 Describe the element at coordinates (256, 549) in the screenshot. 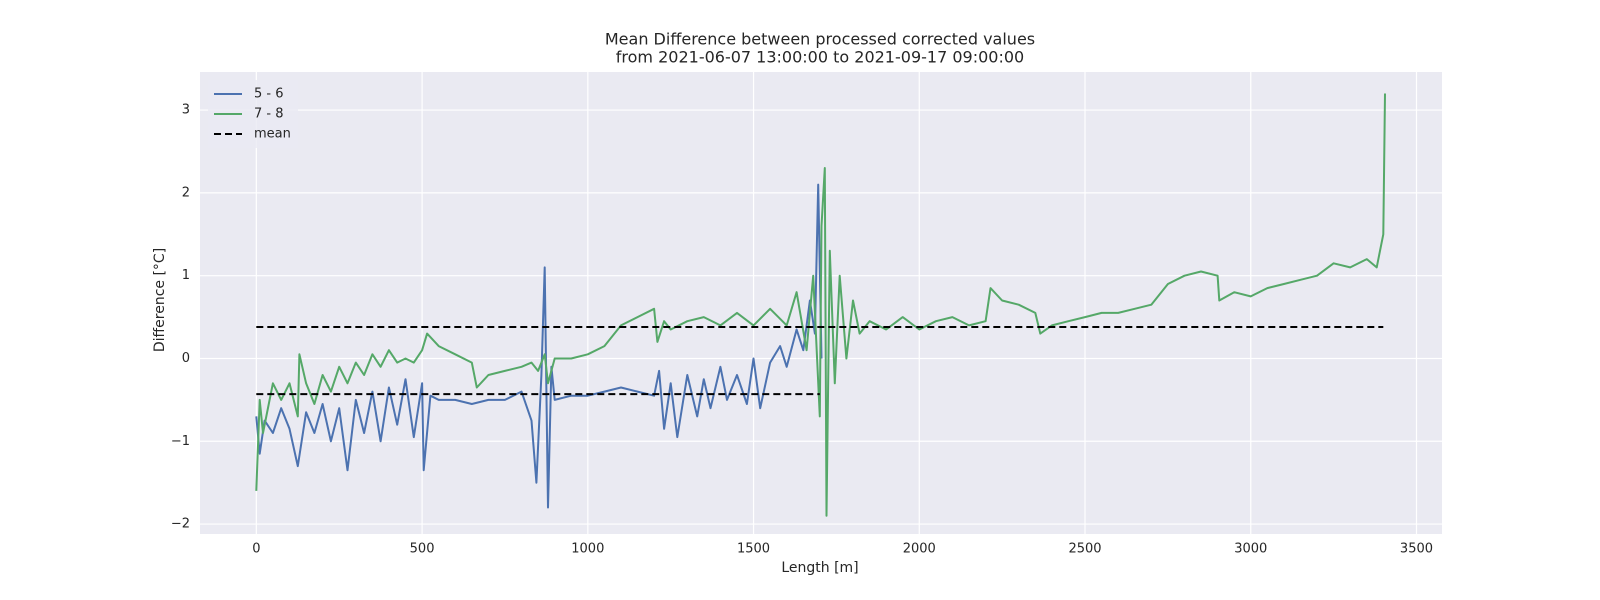

I see `x-tick-label: 0` at that location.